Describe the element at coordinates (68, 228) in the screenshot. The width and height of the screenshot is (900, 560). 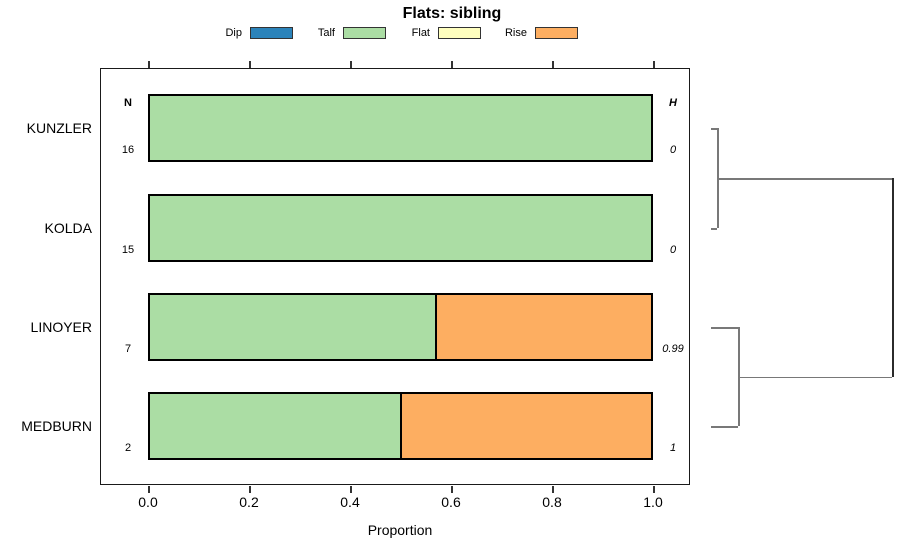
I see `row-label-kolda: KOLDA` at that location.